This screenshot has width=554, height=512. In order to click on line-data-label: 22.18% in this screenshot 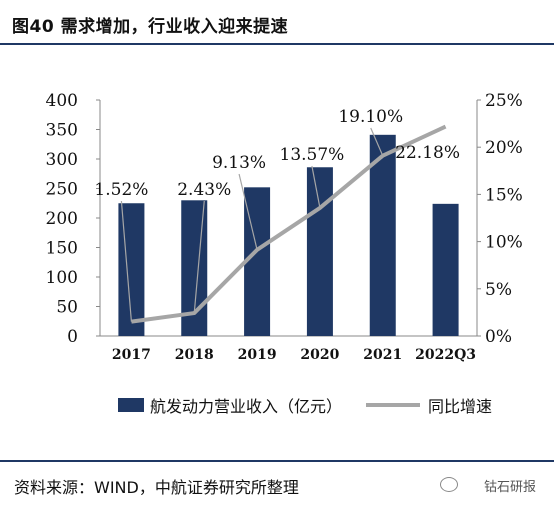, I will do `click(427, 153)`.